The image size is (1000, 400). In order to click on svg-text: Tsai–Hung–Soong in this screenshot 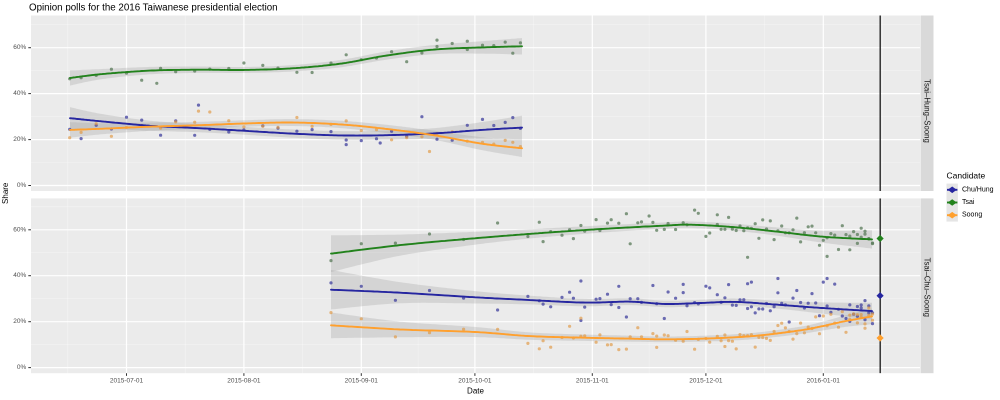, I will do `click(927, 111)`.